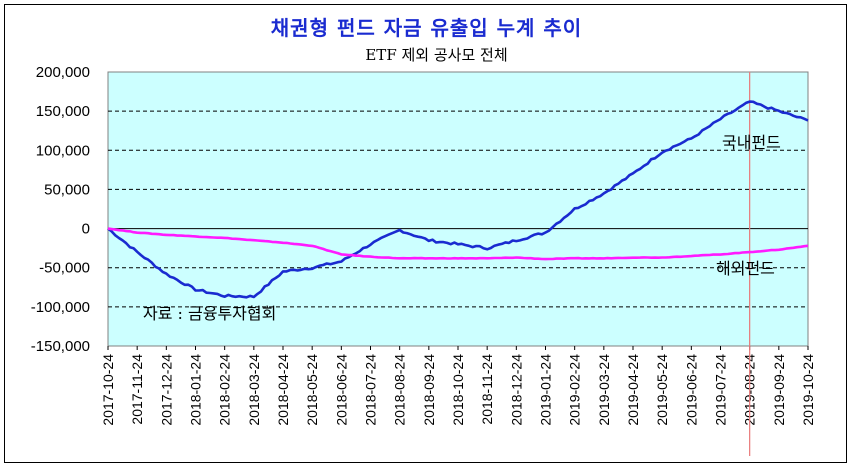 The image size is (853, 469). Describe the element at coordinates (400, 390) in the screenshot. I see `x-tick-label: 2018-08-24` at that location.